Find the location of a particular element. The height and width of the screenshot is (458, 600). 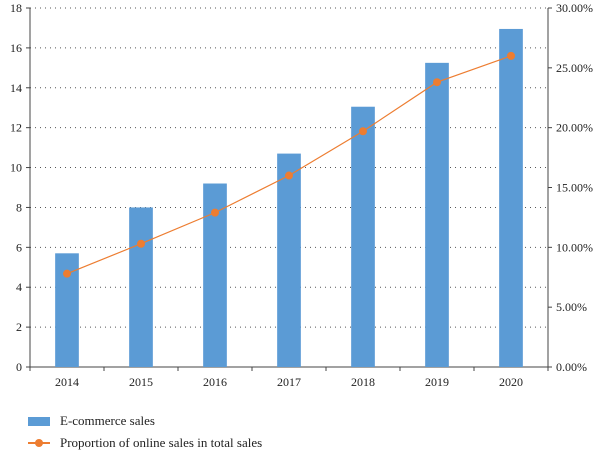

x-tick-label: 2019 is located at coordinates (437, 382).